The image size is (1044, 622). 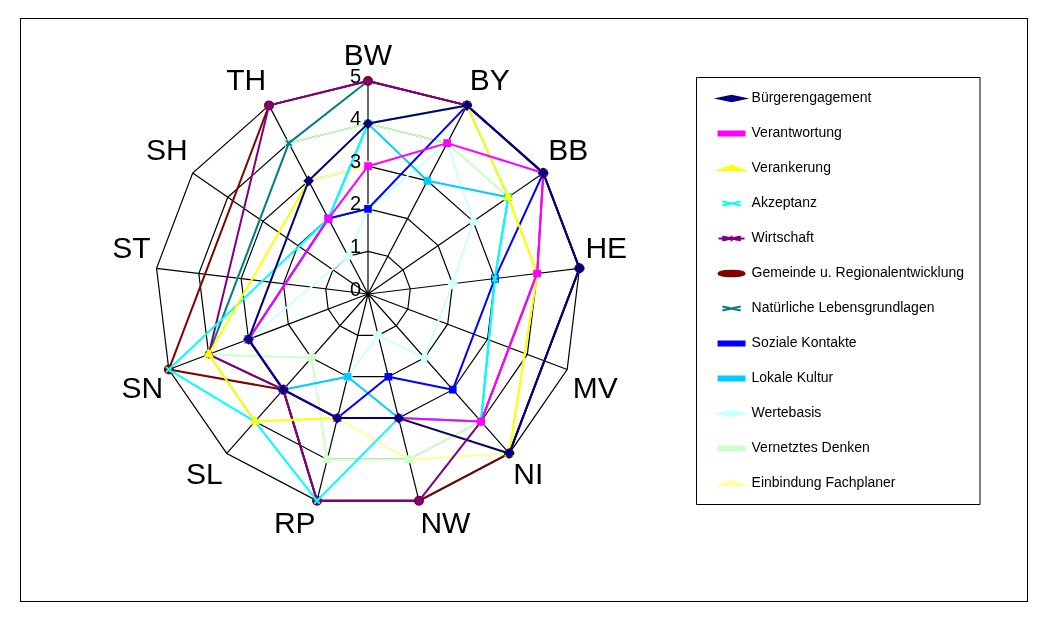 What do you see at coordinates (142, 387) in the screenshot?
I see `spoke-label: SN` at bounding box center [142, 387].